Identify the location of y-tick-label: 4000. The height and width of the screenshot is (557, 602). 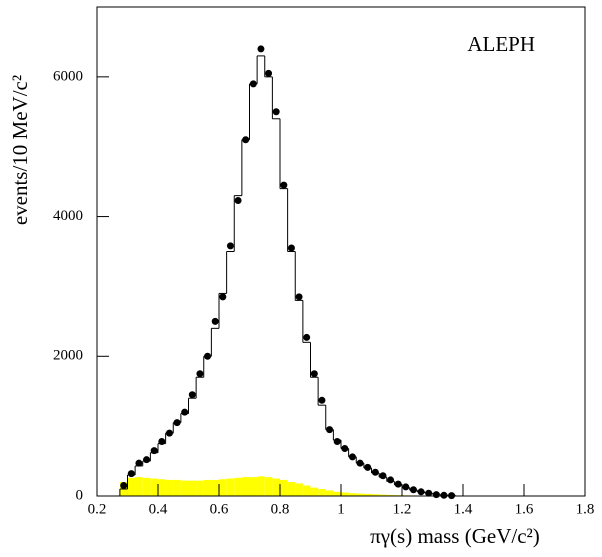
(68, 216).